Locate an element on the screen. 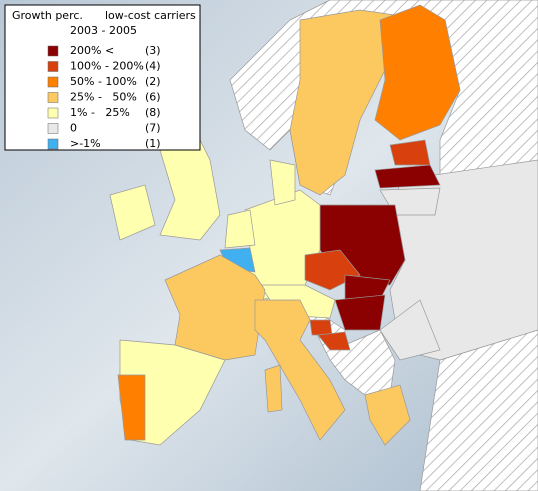  legend-label: 1% - 25% is located at coordinates (100, 112).